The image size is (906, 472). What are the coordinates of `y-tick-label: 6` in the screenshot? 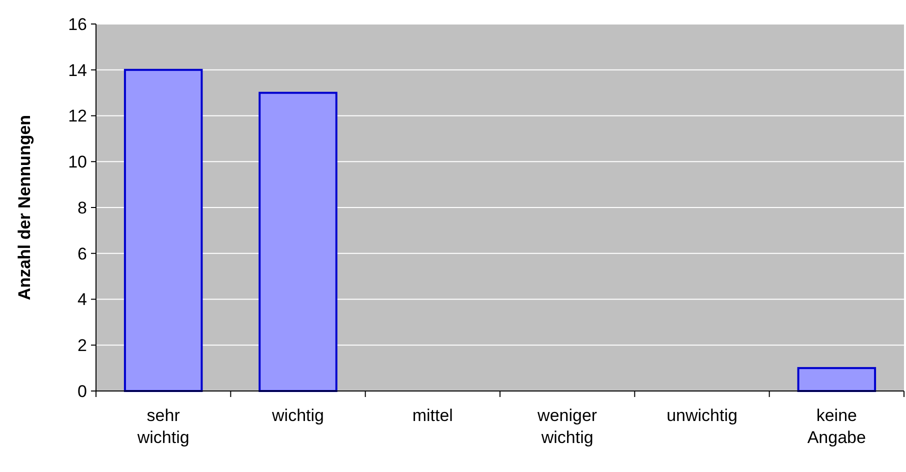 It's located at (82, 254).